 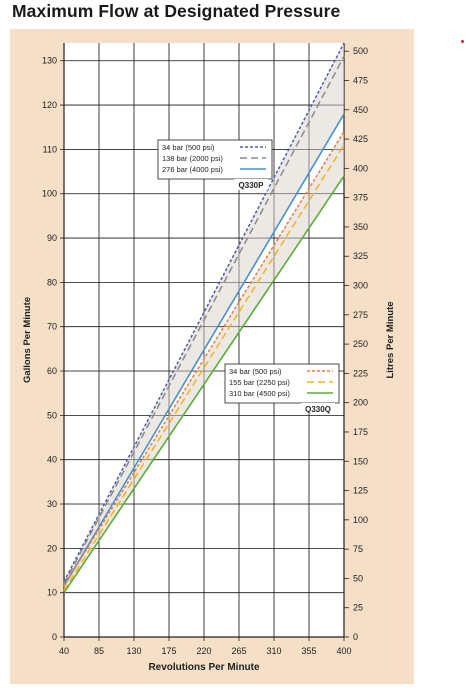 I want to click on x-tick-label: 220, so click(x=203, y=651).